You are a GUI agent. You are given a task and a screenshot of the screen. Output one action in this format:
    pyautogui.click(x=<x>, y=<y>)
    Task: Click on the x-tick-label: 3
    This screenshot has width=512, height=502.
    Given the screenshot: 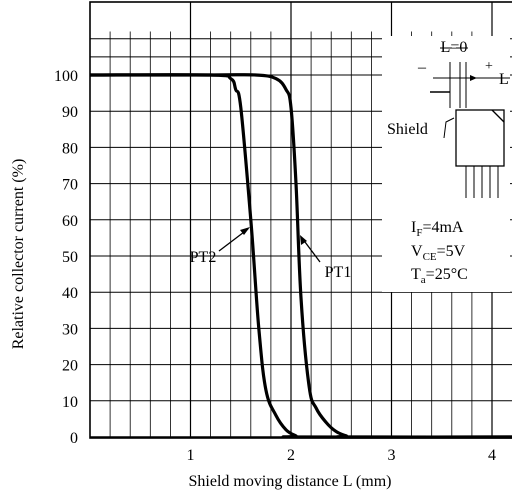 What is the action you would take?
    pyautogui.click(x=392, y=455)
    